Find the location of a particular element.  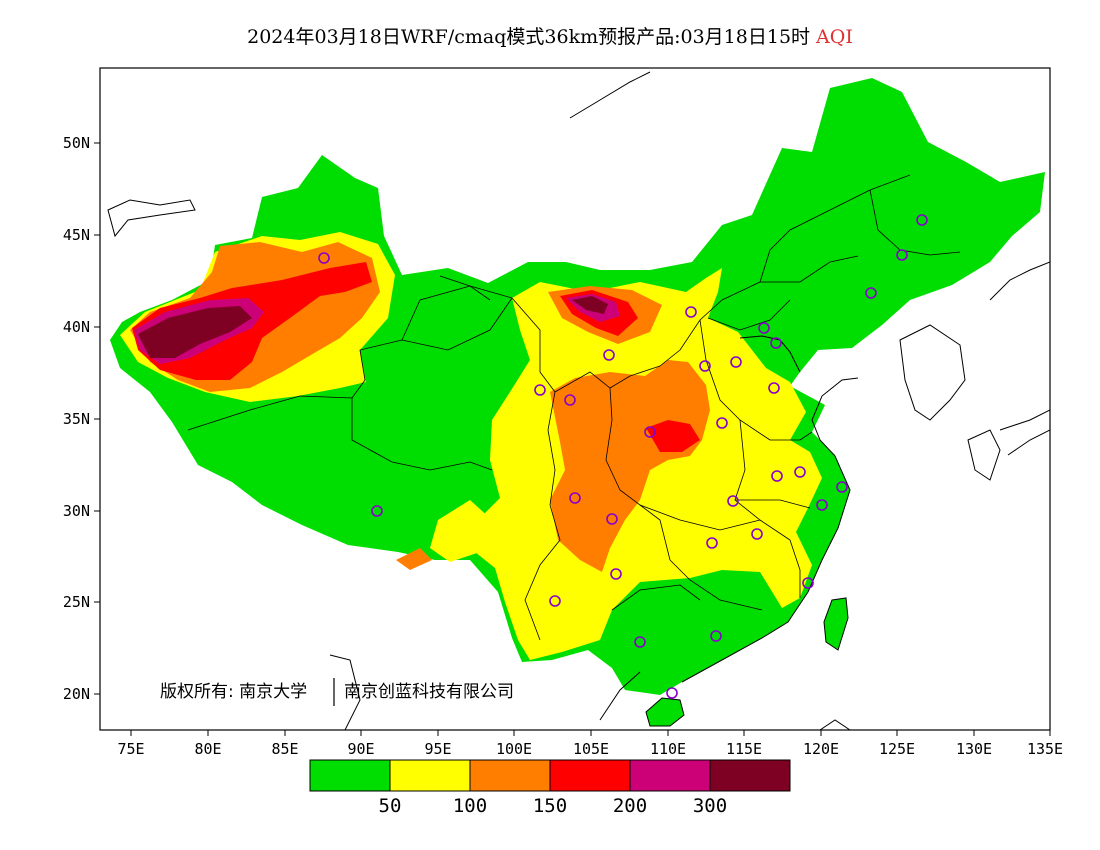

lat-tick-label: 30N is located at coordinates (76, 511).